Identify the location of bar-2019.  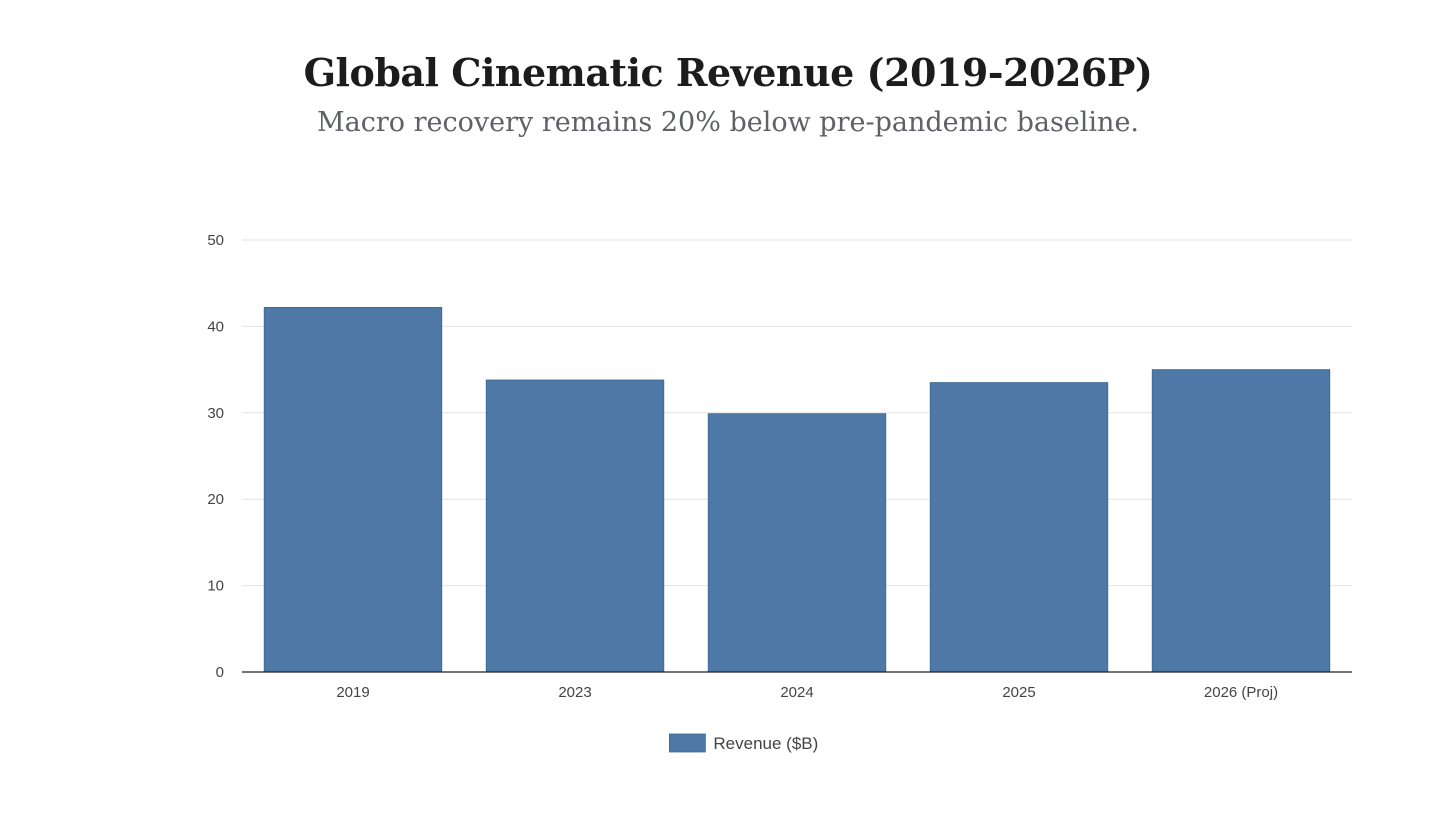
(353, 489).